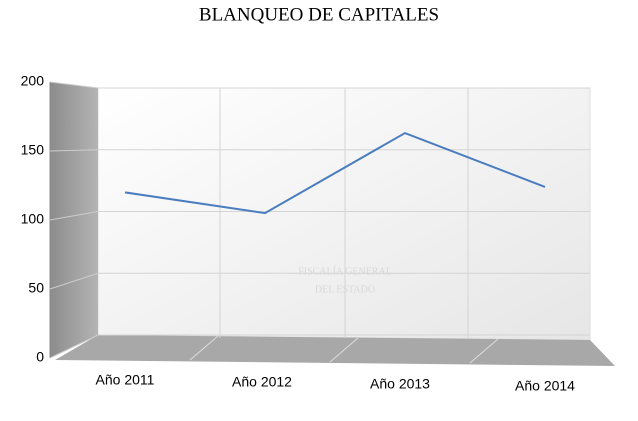  I want to click on side-wall, so click(74, 220).